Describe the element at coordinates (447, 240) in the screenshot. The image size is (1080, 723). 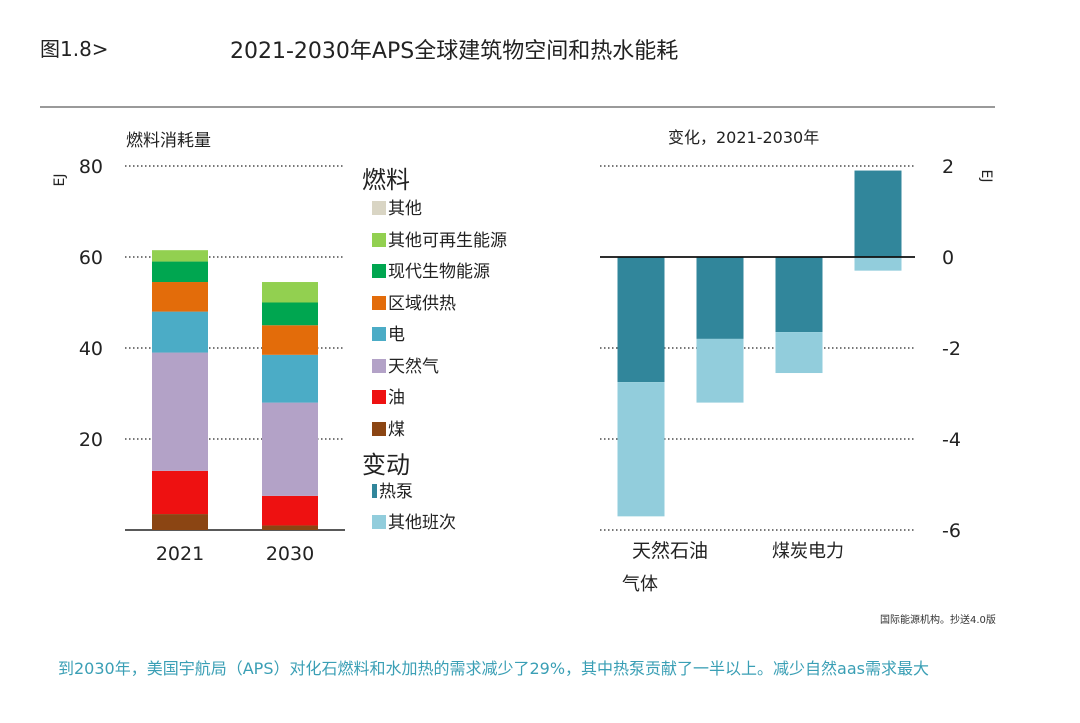
I see `legend-label: 其他可再生能源` at that location.